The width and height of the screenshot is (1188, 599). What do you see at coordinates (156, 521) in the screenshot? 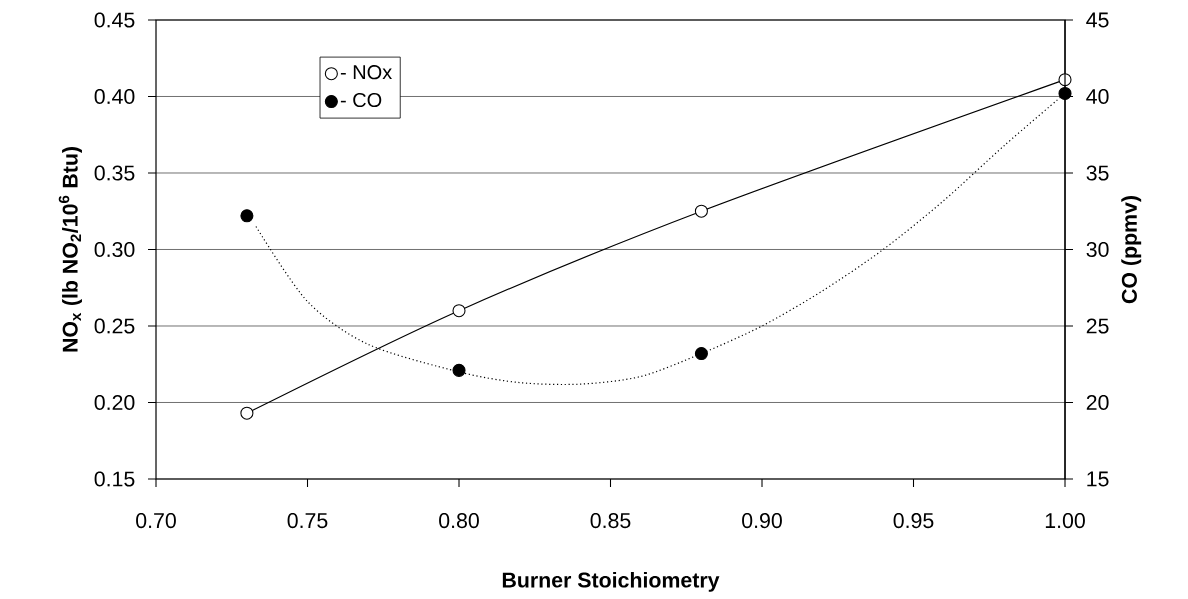
I see `x-tick-label: 0.70` at bounding box center [156, 521].